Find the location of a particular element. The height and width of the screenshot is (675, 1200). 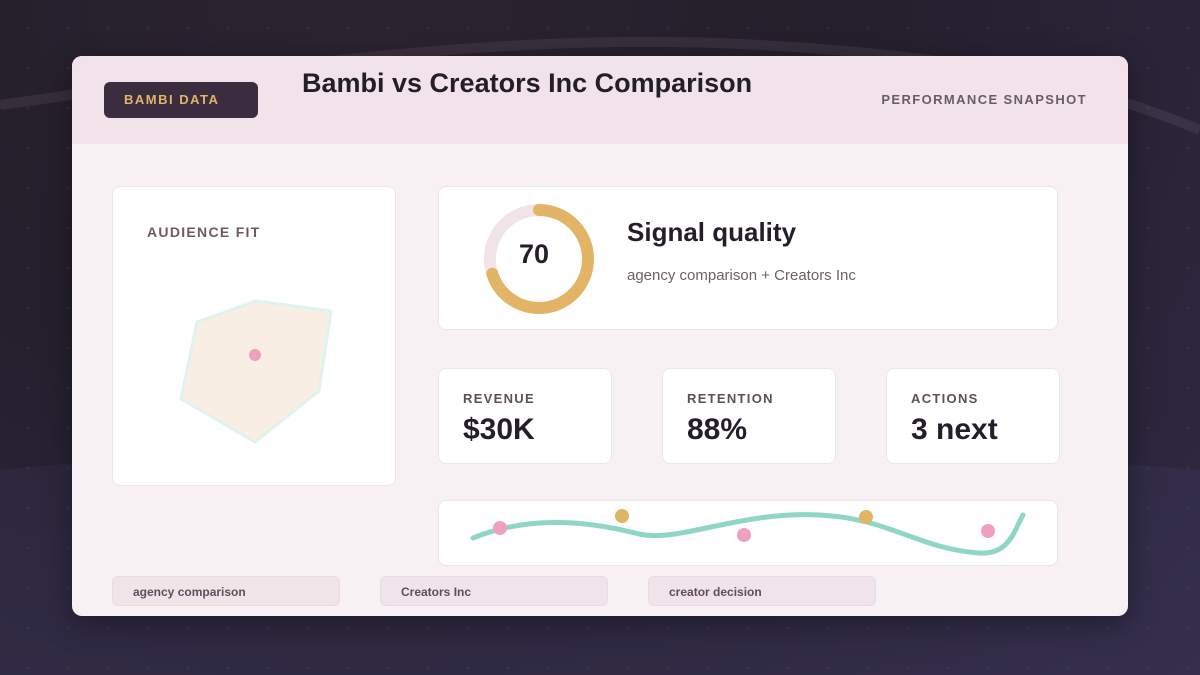

metric-card-revenue: REVENUE $30K is located at coordinates (525, 416).